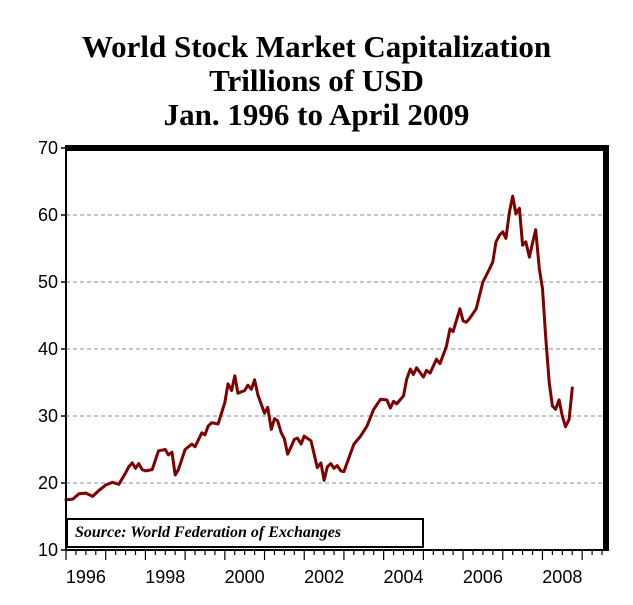  What do you see at coordinates (48, 349) in the screenshot?
I see `y-tick-label-40: 40` at bounding box center [48, 349].